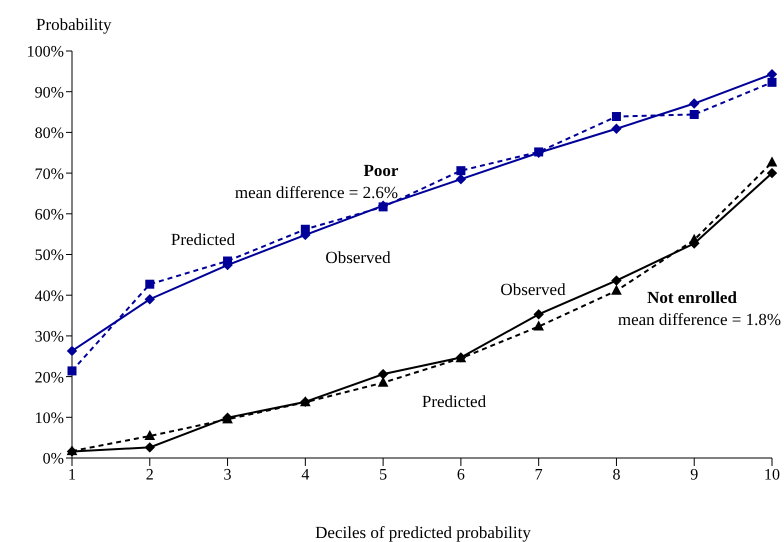  I want to click on y-tick-label: 50%, so click(49, 255).